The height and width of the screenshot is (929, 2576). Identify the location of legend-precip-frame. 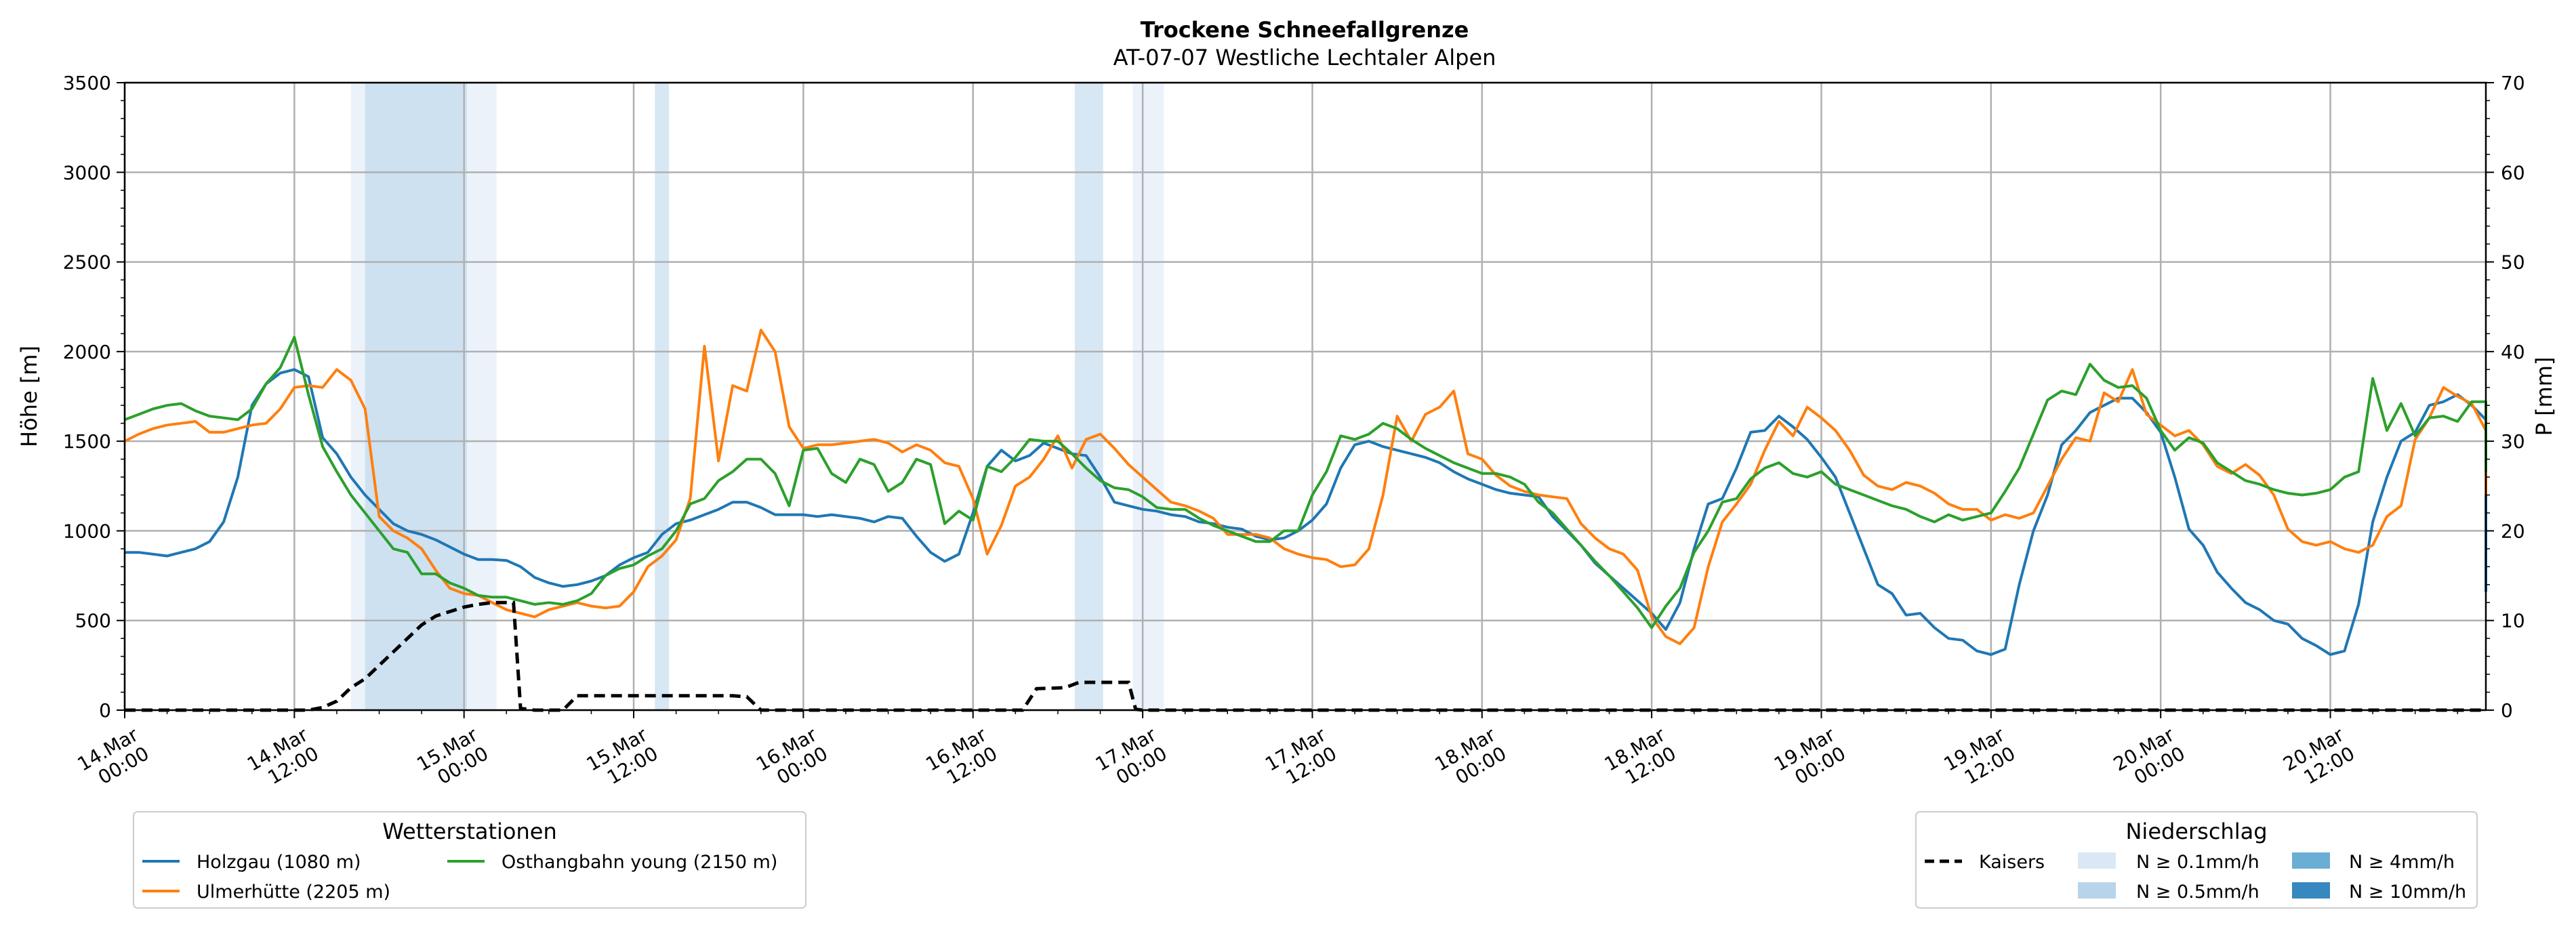
(2196, 860).